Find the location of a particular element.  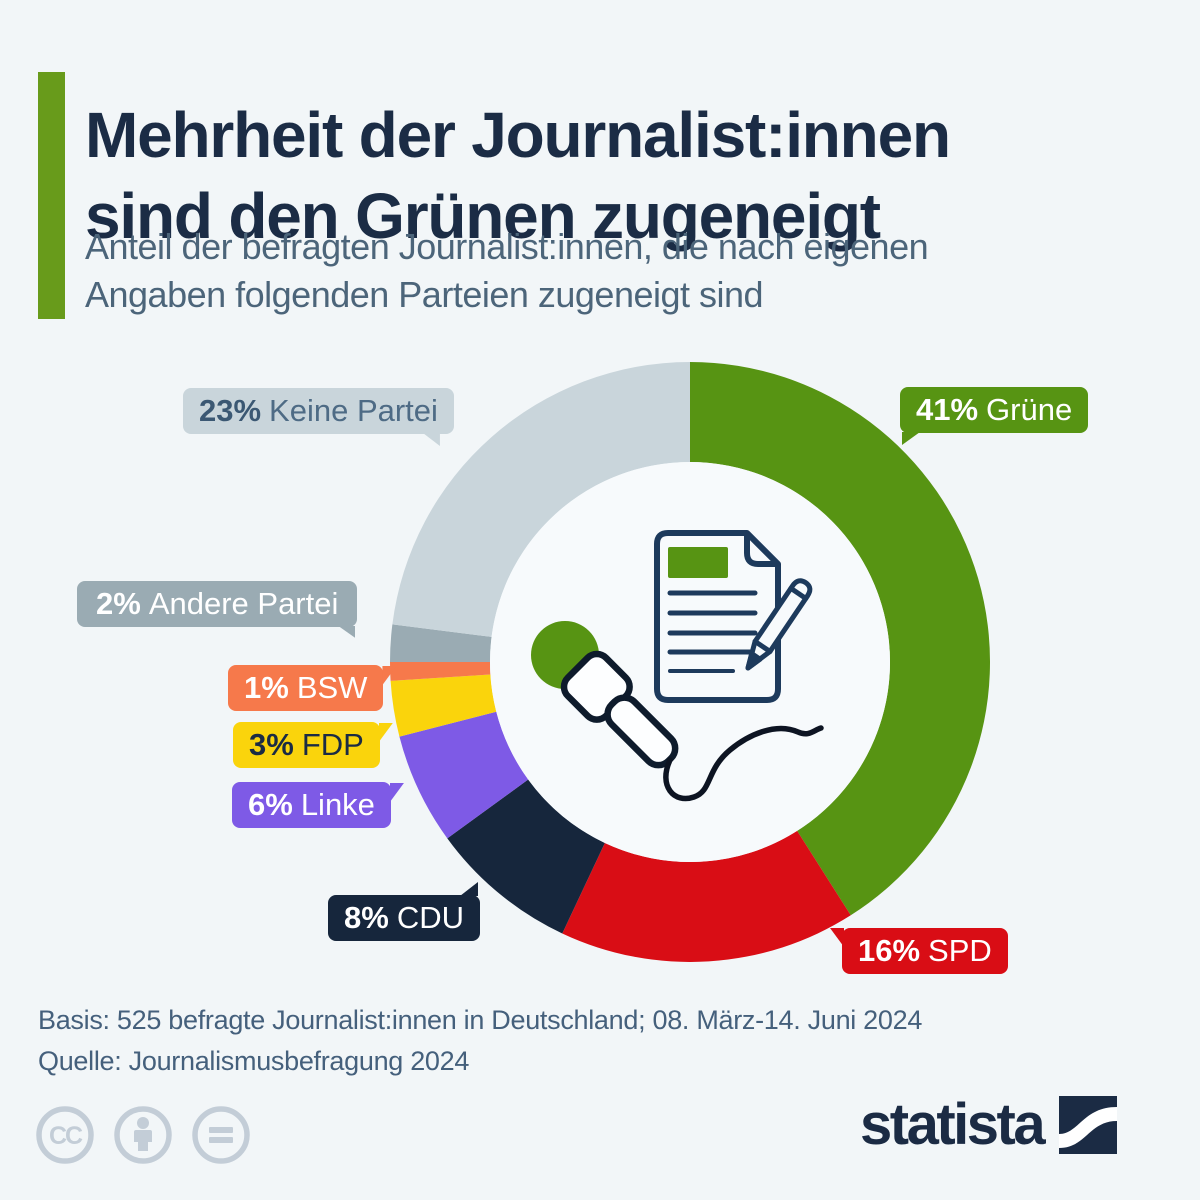

label-cdu: 8% CDU is located at coordinates (404, 911).